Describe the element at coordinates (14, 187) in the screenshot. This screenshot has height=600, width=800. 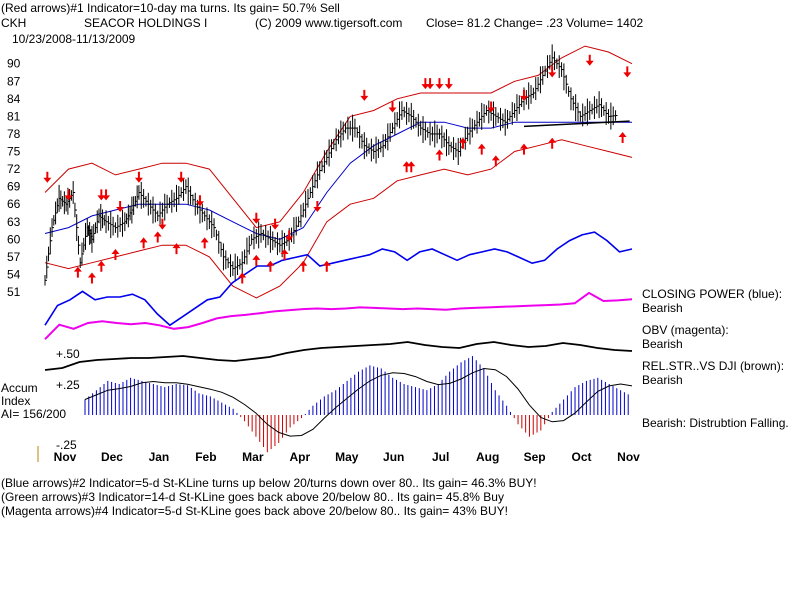
I see `y-tick-label: 69` at that location.